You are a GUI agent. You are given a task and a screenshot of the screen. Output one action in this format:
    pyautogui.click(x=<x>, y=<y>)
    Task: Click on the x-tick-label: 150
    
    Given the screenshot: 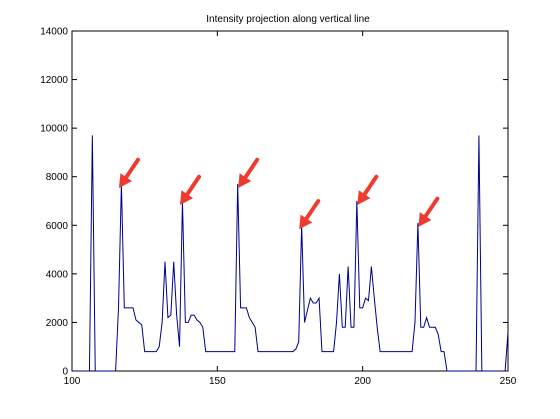 What is the action you would take?
    pyautogui.click(x=217, y=381)
    